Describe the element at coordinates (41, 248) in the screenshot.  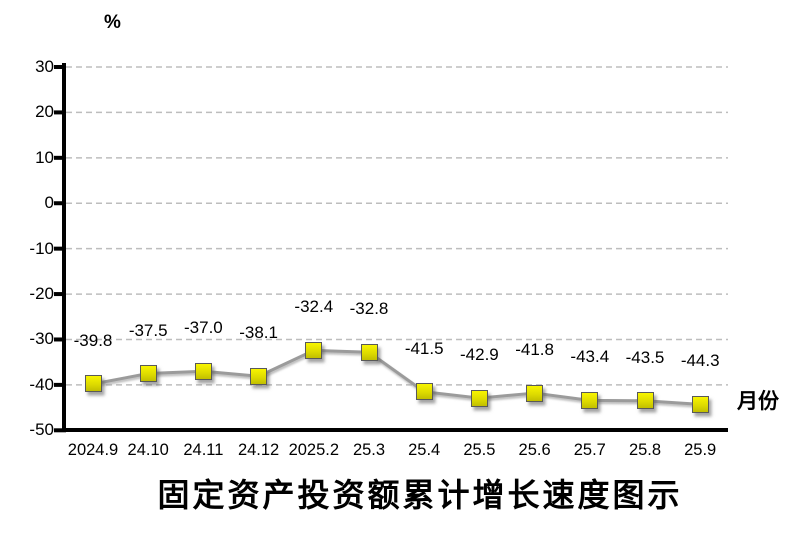
I see `y-axis-tick-label: -10` at that location.